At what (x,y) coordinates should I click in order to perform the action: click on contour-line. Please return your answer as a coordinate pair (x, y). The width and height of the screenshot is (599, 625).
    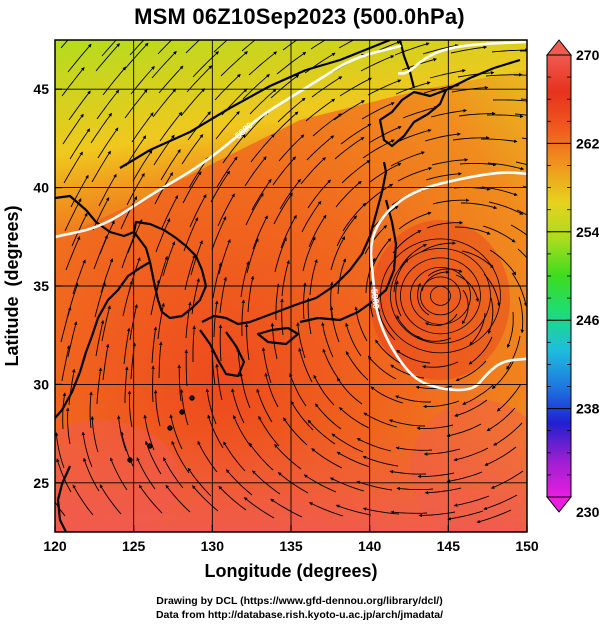
    Looking at the image, I should click on (462, 57).